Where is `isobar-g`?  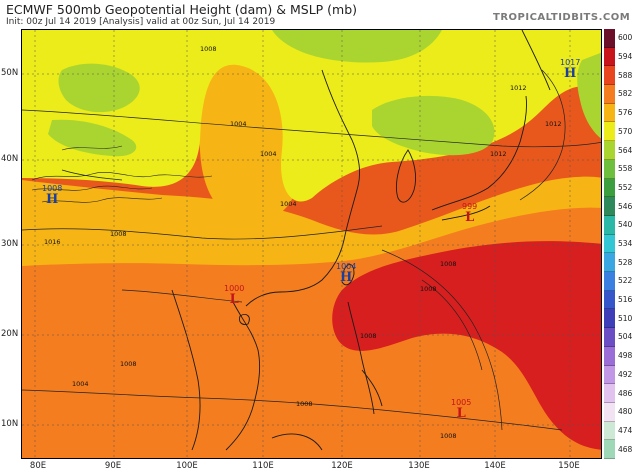 isobar-g is located at coordinates (542, 135).